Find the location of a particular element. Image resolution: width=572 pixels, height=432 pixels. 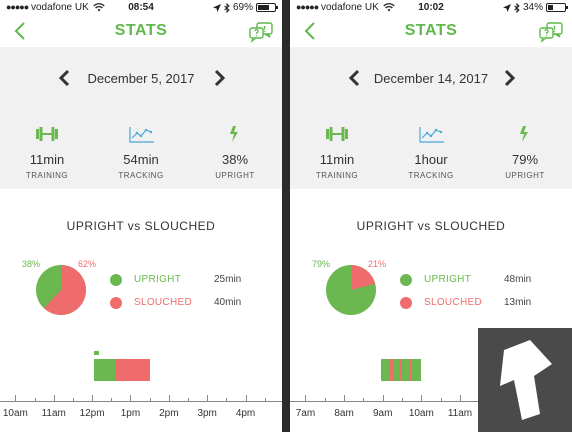

carrier-name: vodafone UK is located at coordinates (349, 7).